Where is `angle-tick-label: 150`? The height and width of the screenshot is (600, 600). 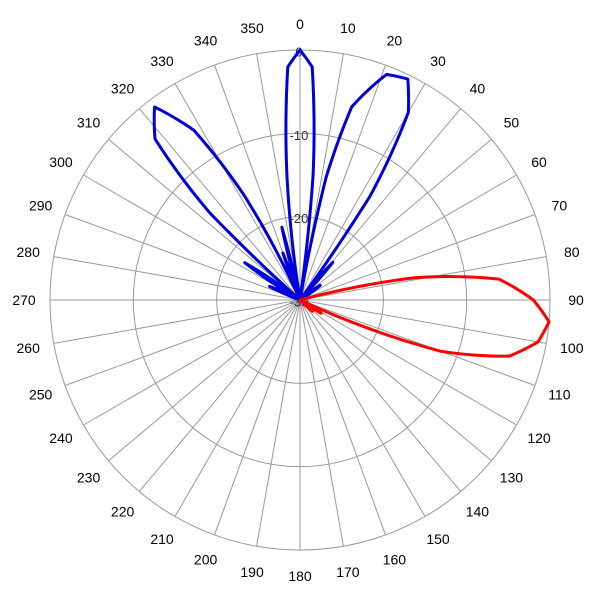 angle-tick-label: 150 is located at coordinates (438, 539).